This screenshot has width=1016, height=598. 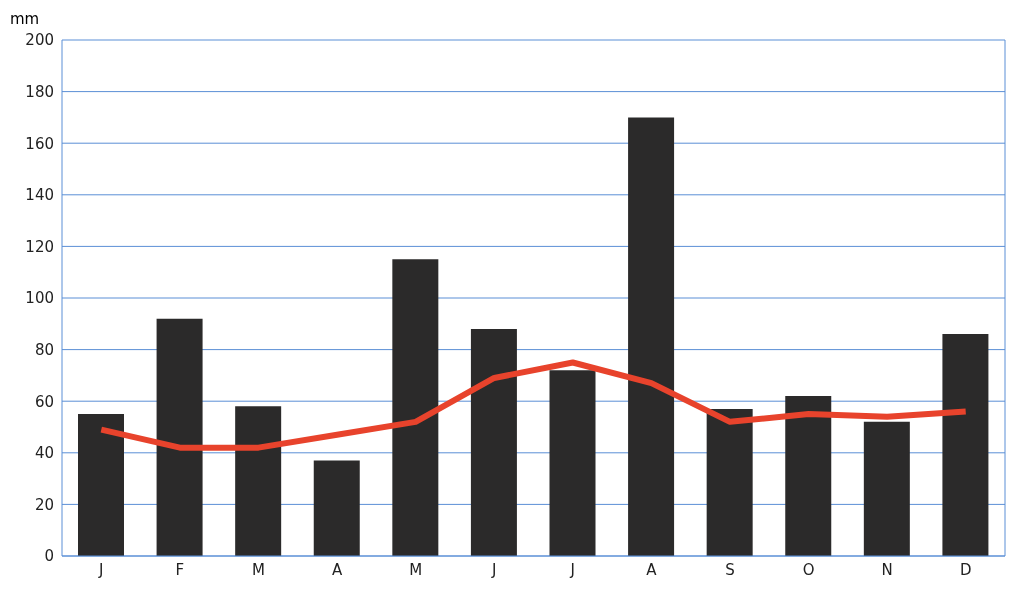 What do you see at coordinates (39, 91) in the screenshot?
I see `y-tick-label: 180` at bounding box center [39, 91].